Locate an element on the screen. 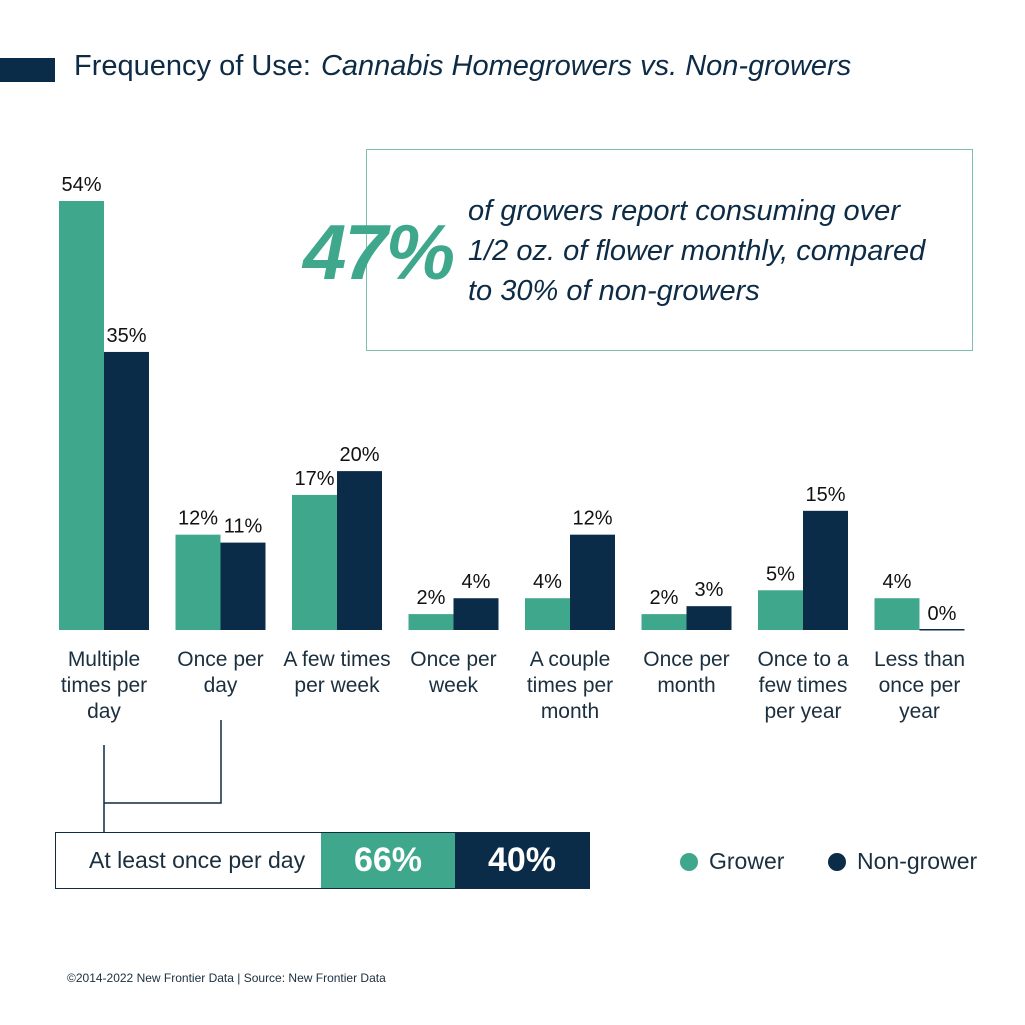 The width and height of the screenshot is (1025, 1025). legend-non-grower: Non-grower is located at coordinates (902, 861).